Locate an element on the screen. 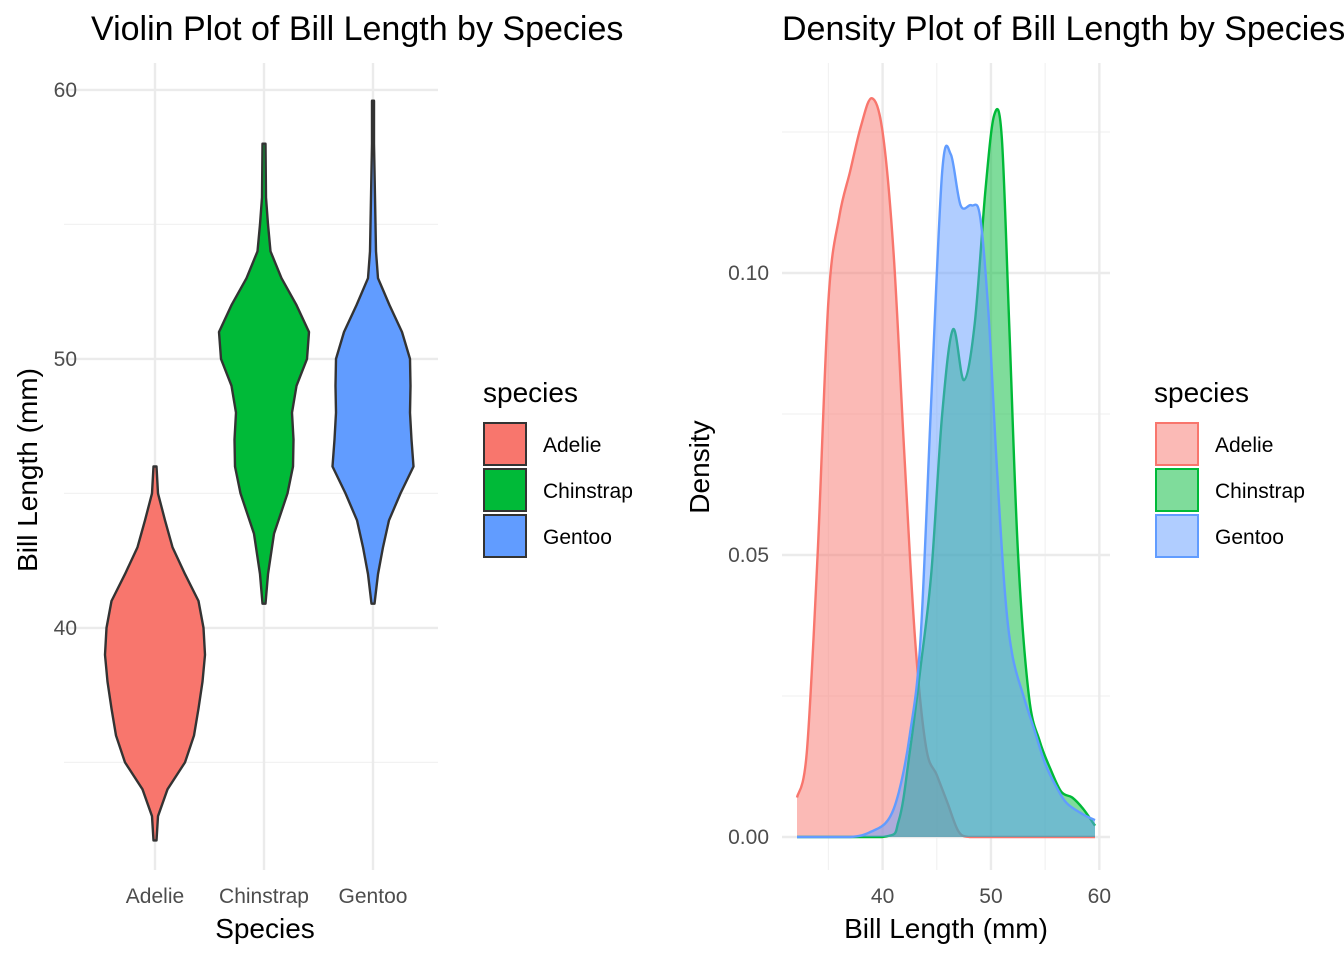  violin-x-tick-label: Gentoo is located at coordinates (373, 896).